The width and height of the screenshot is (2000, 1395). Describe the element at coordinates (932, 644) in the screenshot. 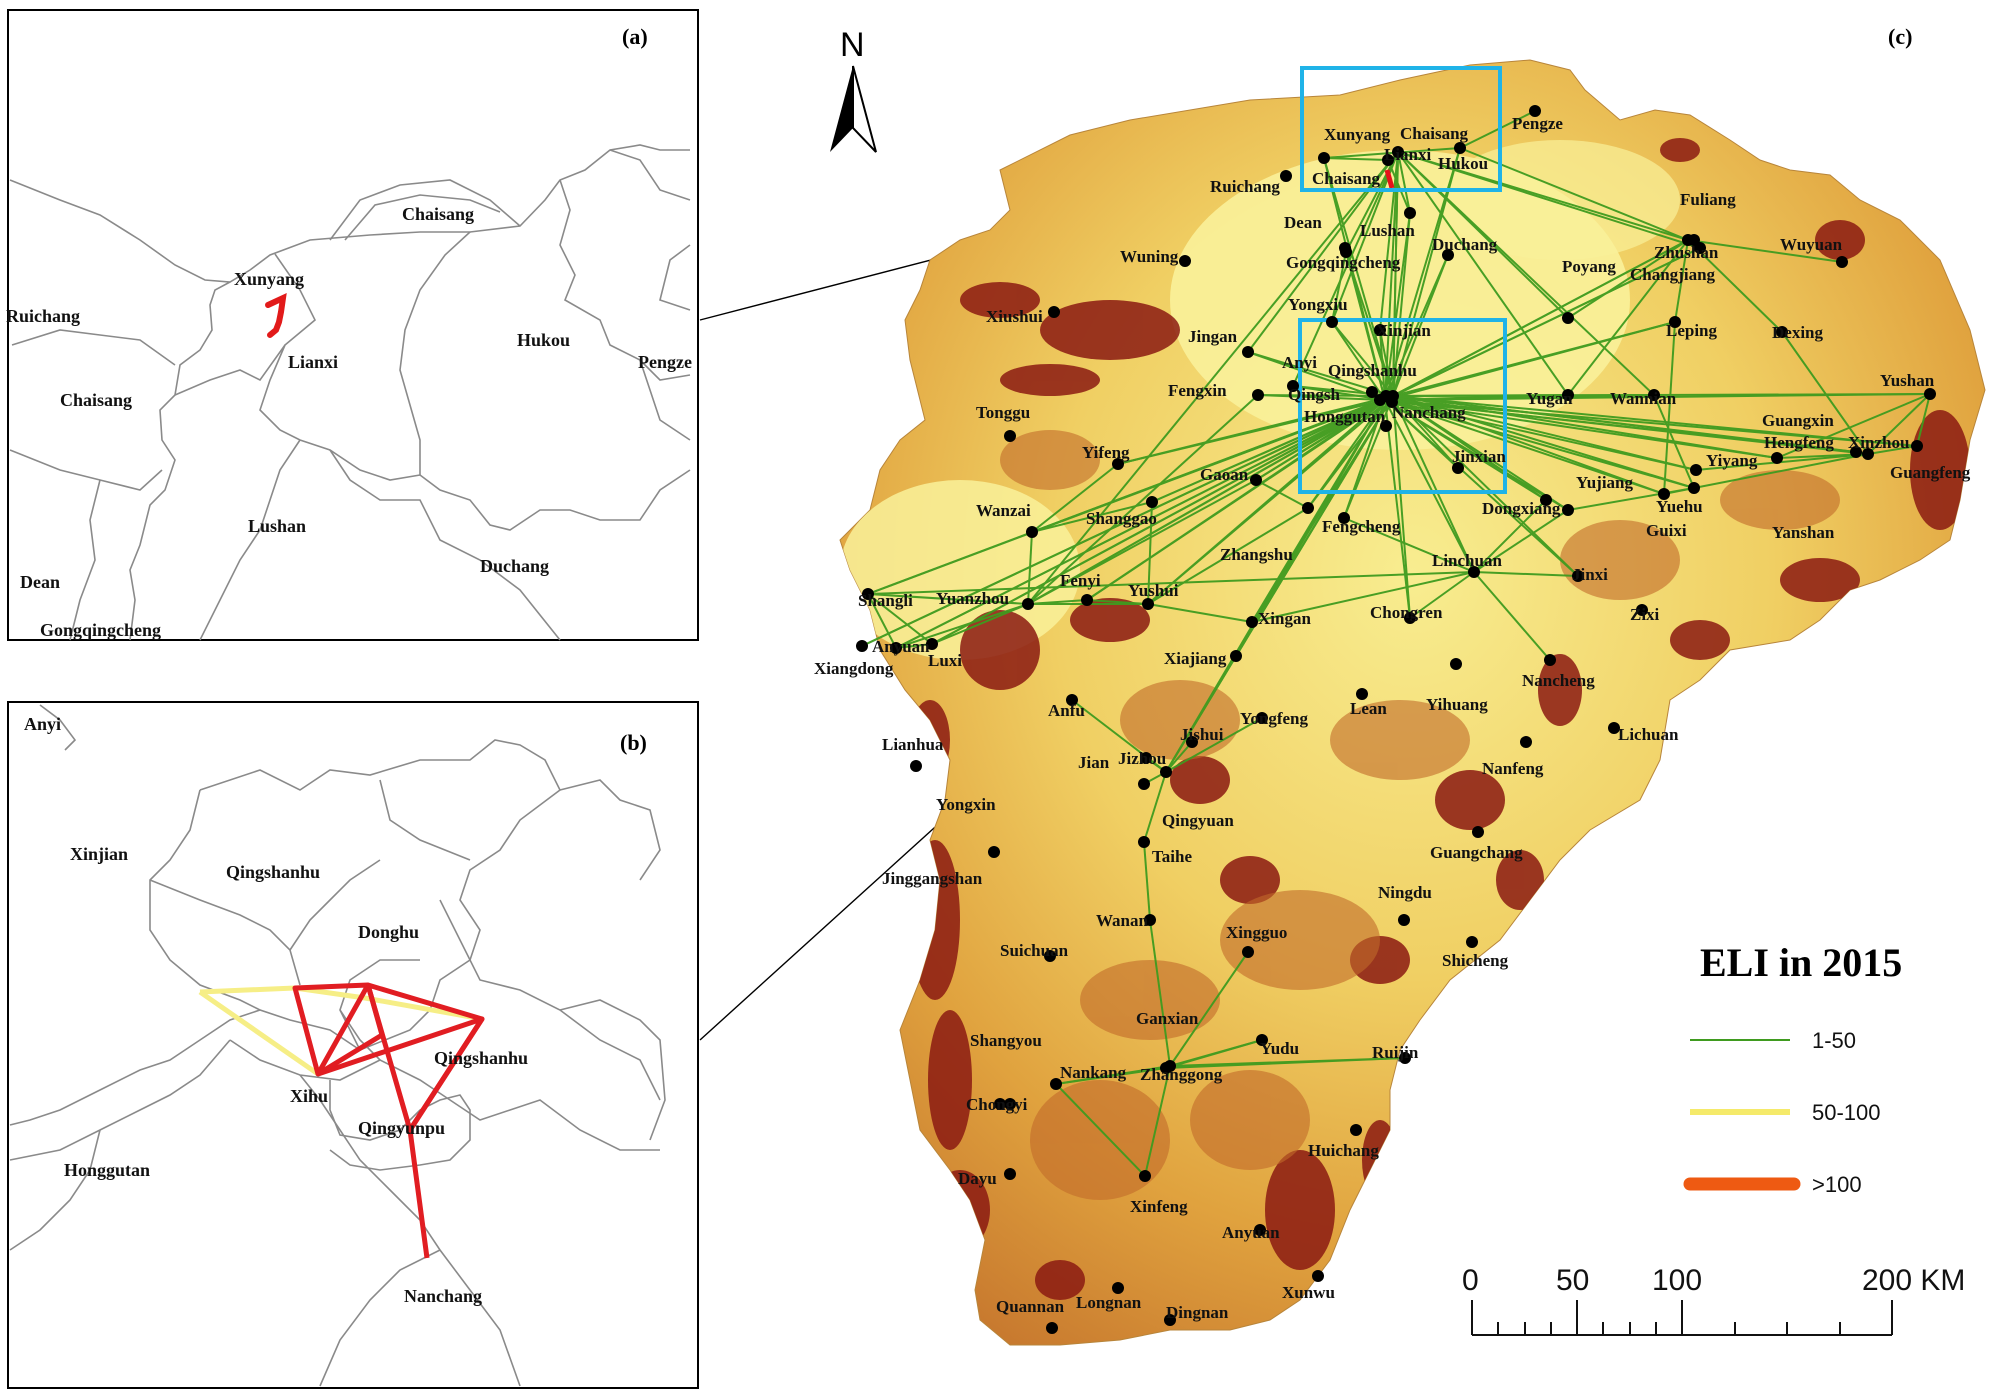

I see `city-point-luxi` at that location.